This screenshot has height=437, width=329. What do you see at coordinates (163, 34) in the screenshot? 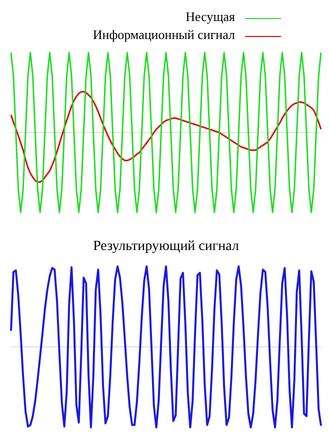
I see `legend-label: Информационный сигнал` at bounding box center [163, 34].